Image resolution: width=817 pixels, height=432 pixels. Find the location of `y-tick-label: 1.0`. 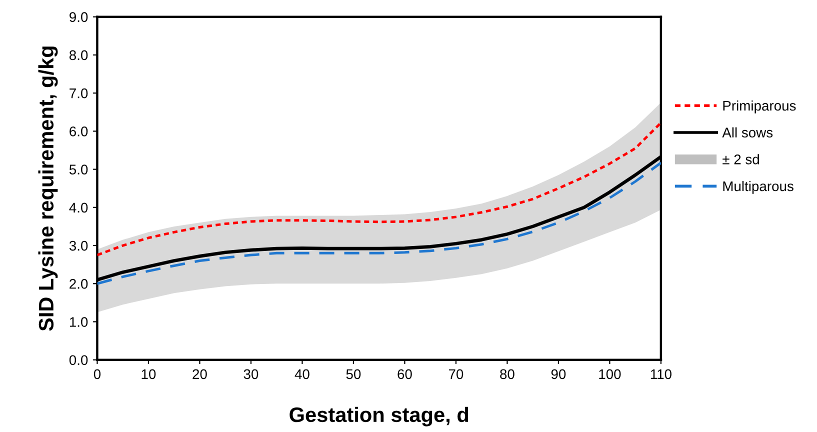

y-tick-label: 1.0 is located at coordinates (79, 322).